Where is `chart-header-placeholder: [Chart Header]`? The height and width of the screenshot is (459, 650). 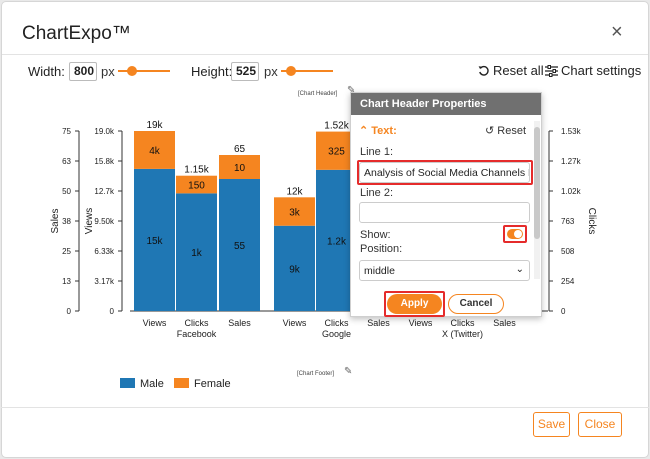
chart-header-placeholder: [Chart Header] is located at coordinates (318, 94).